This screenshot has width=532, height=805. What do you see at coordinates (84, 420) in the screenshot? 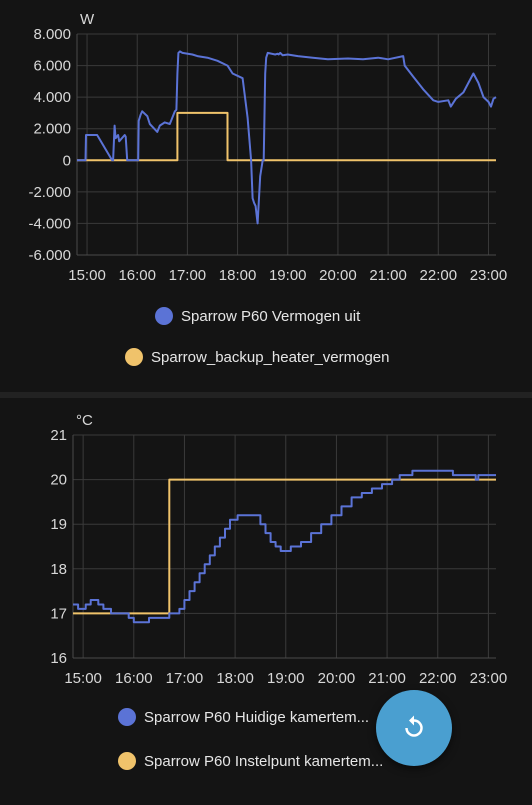
I see `y-axis-unit: °C` at bounding box center [84, 420].